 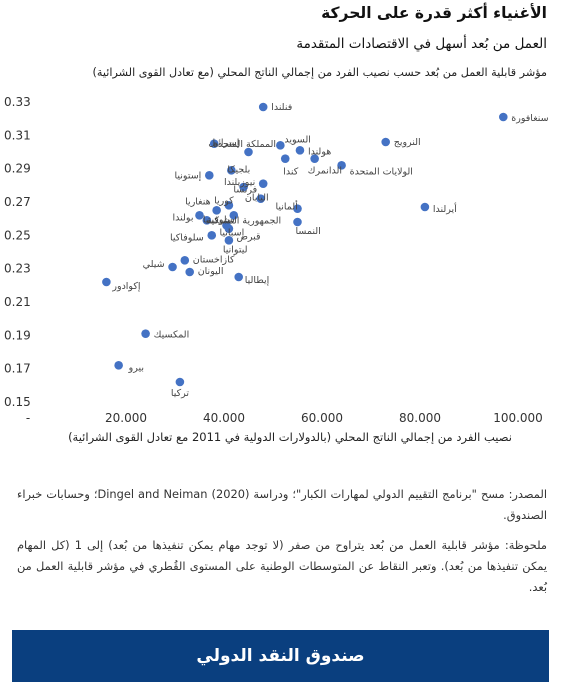 What do you see at coordinates (17, 252) in the screenshot?
I see `y-tick-labels: 0.15 0.17 0.19 0.21 0.23 0.25 0.27 0.29 0.31 0.33` at bounding box center [17, 252].